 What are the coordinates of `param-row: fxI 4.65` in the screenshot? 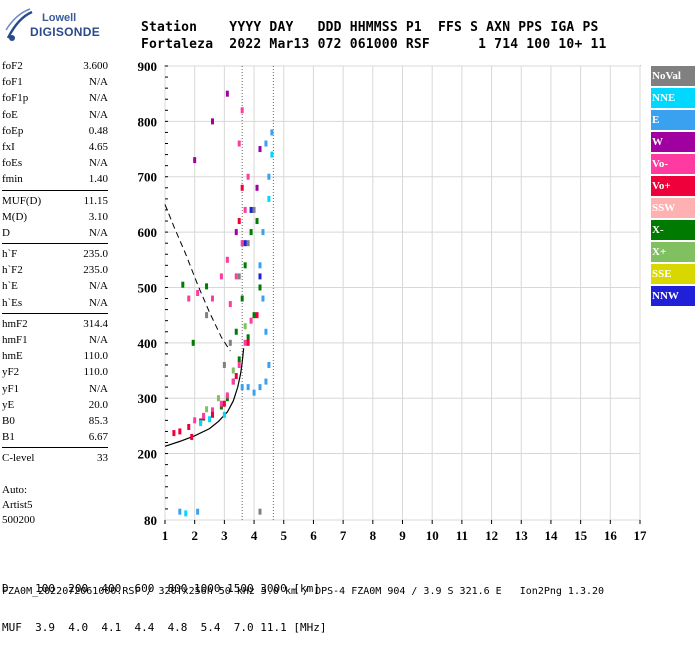 It's located at (55, 147).